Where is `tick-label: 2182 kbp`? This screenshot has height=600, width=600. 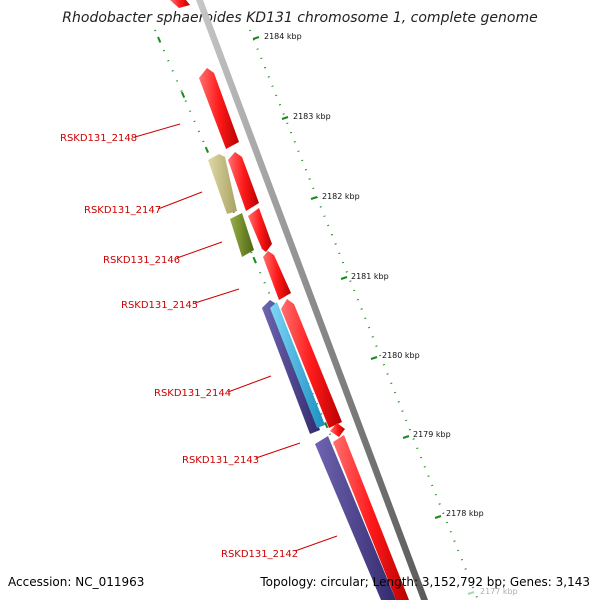
tick-label: 2182 kbp is located at coordinates (341, 196).